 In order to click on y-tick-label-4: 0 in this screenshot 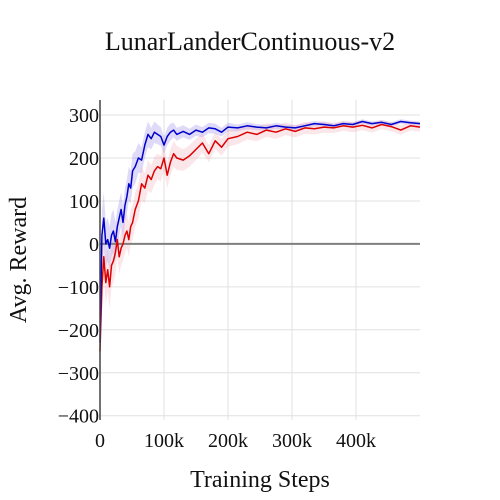, I will do `click(94, 245)`.